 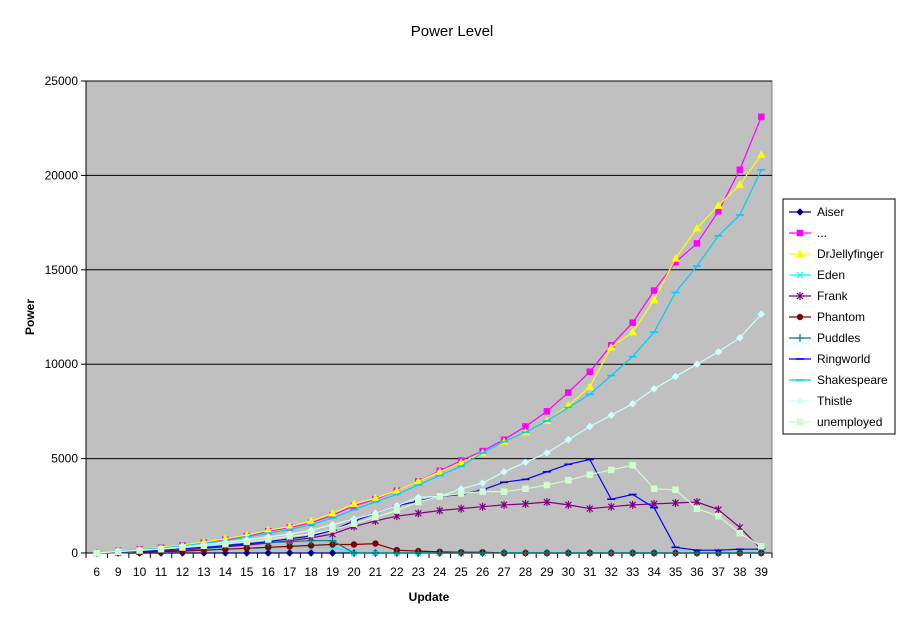 I want to click on legend-item: Aiser, so click(x=816, y=212).